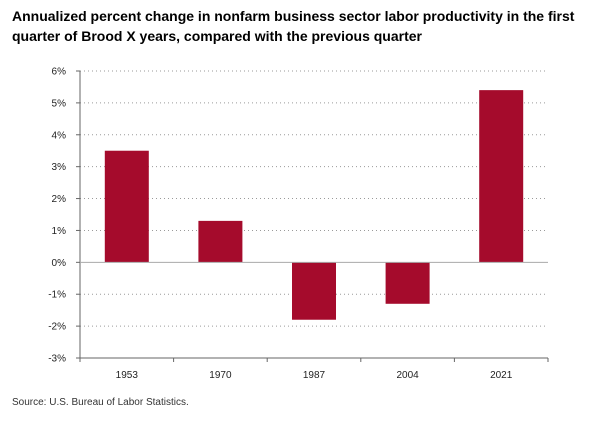  Describe the element at coordinates (407, 375) in the screenshot. I see `x-tick-label: 2004` at that location.